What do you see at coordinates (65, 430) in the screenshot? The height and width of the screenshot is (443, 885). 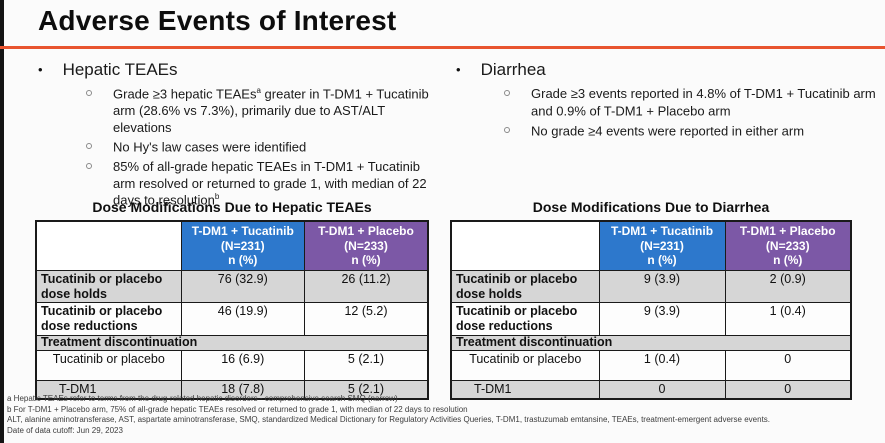 I see `footnote-data-cutoff: Date of data cutoff: Jun 29, 2023` at bounding box center [65, 430].